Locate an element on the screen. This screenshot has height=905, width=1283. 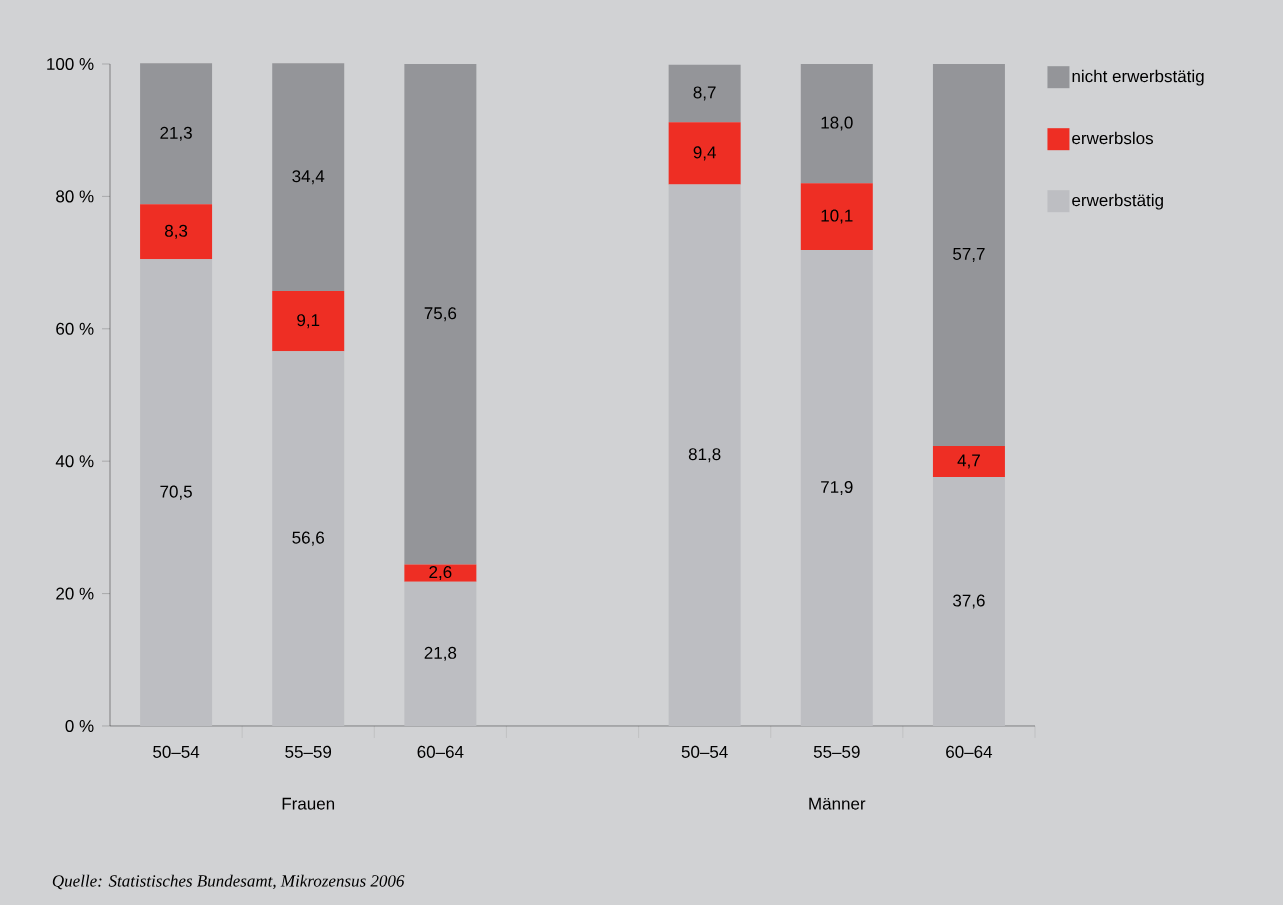
source-note: Quelle: Statistisches Bundesamt, Mikrozensus 2006 is located at coordinates (228, 882).